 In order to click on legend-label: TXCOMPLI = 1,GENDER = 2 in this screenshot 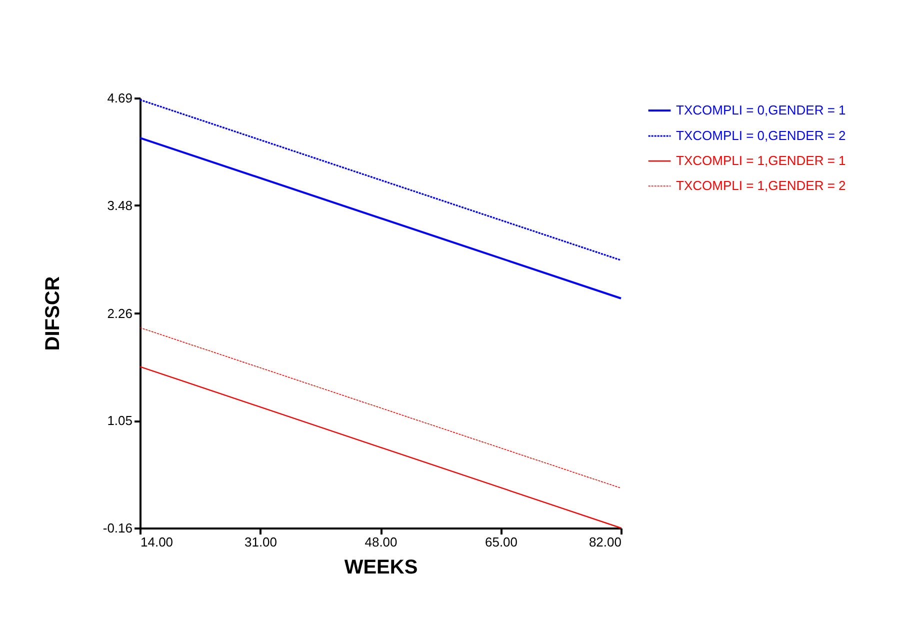, I will do `click(761, 185)`.